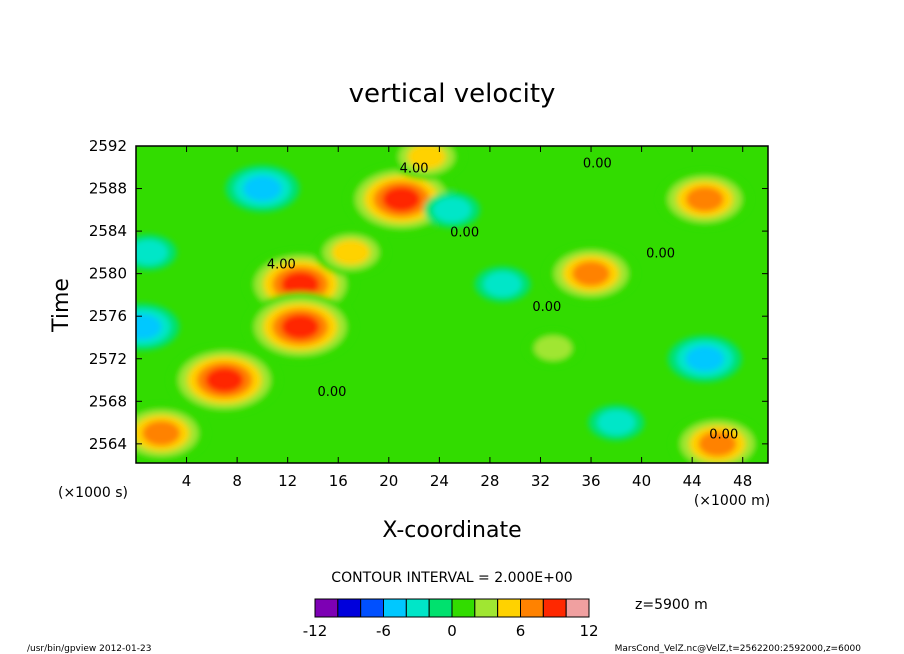  What do you see at coordinates (315, 631) in the screenshot?
I see `colorbar-label: -12` at bounding box center [315, 631].